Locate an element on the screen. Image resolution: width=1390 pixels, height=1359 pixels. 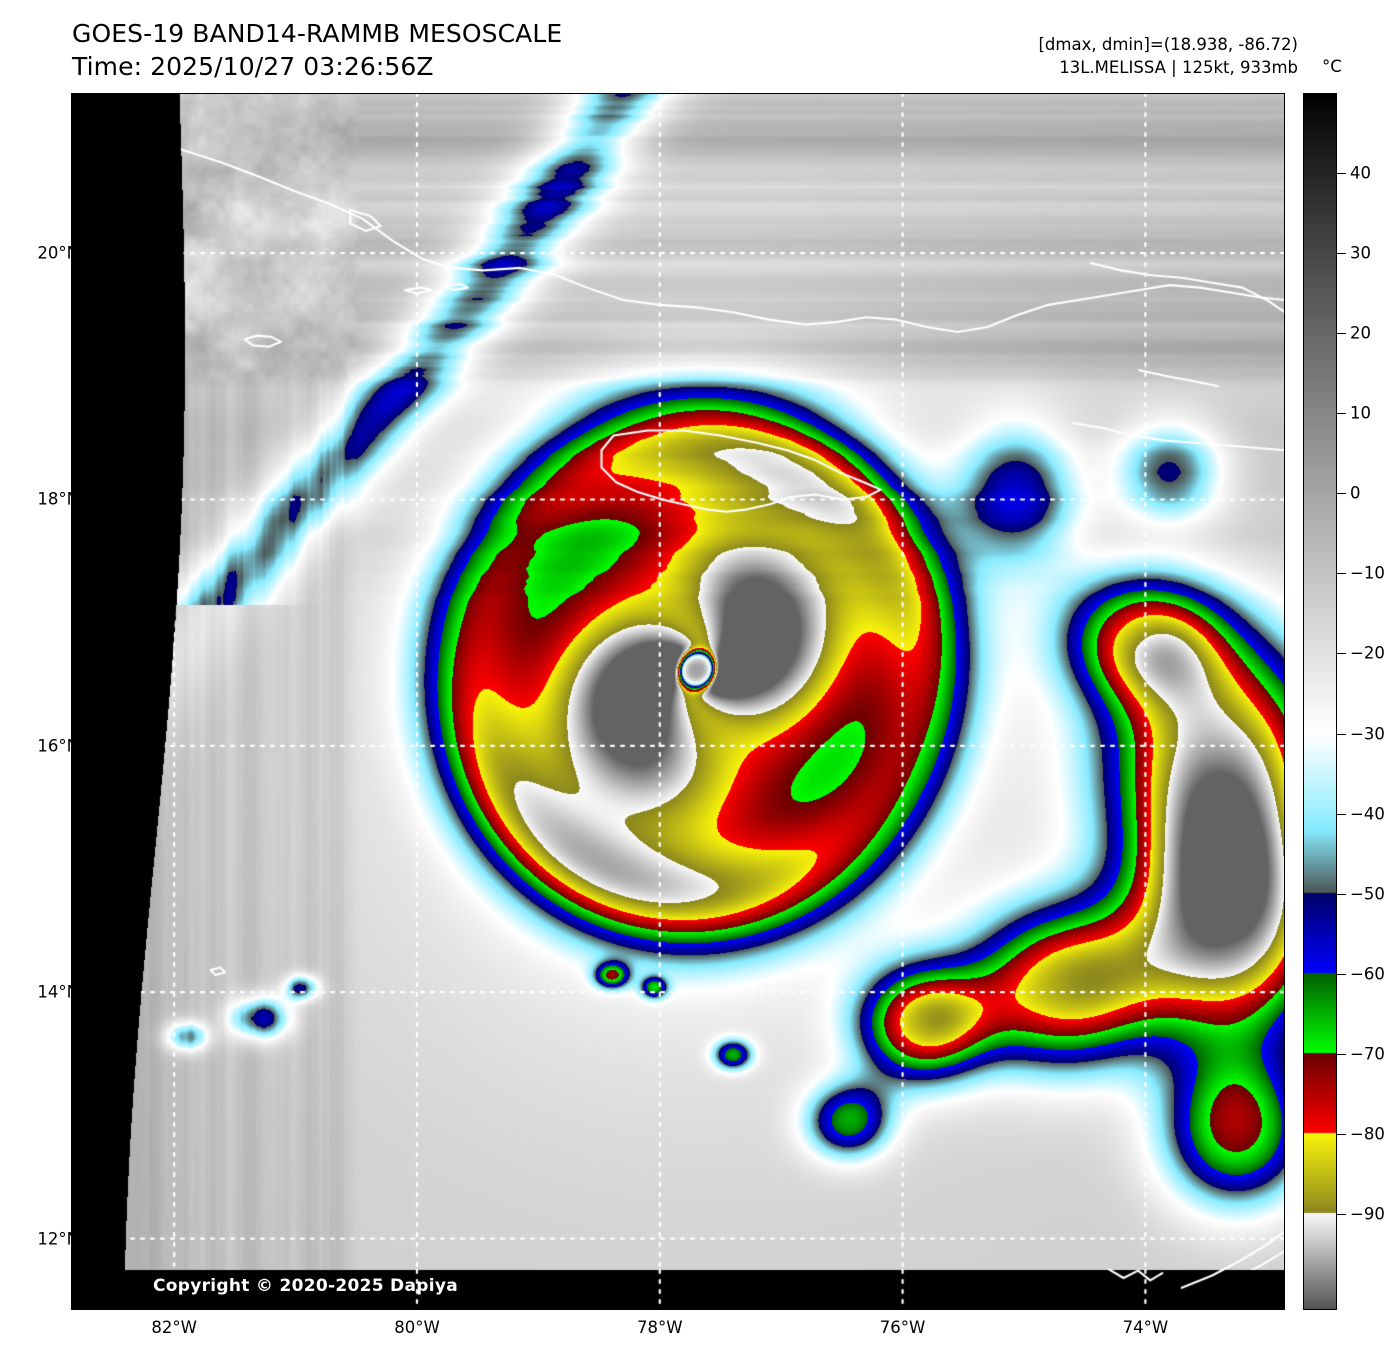
colorbar-tick-label-neg30: −30 is located at coordinates (1367, 734).